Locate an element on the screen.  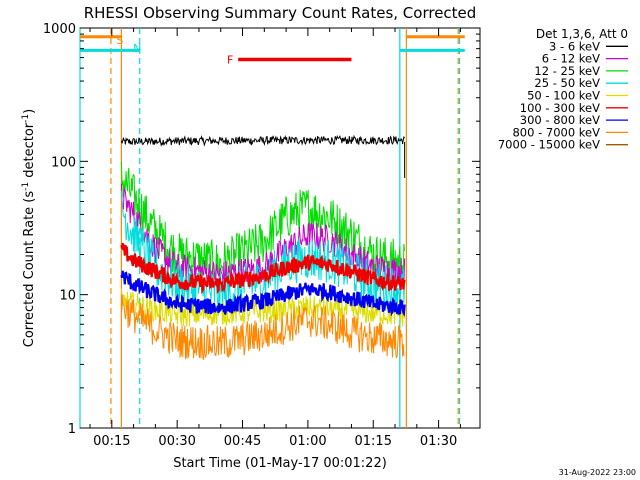
legend-label: 7000 - 15000 keV is located at coordinates (549, 145).